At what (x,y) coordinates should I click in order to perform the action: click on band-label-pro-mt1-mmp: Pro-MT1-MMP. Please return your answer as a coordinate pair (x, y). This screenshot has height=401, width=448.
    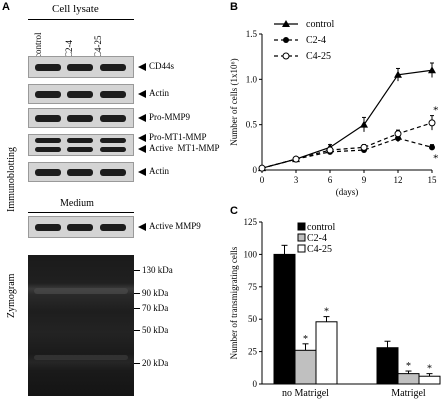
    Looking at the image, I should click on (178, 137).